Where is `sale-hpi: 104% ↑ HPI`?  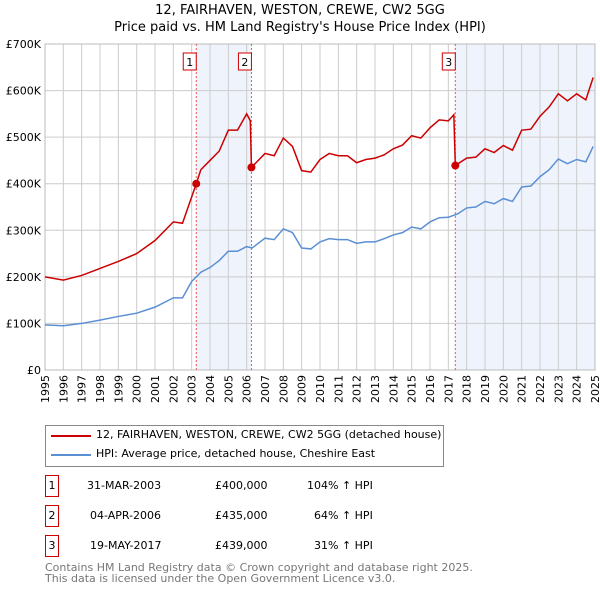
sale-hpi: 104% ↑ HPI is located at coordinates (340, 485).